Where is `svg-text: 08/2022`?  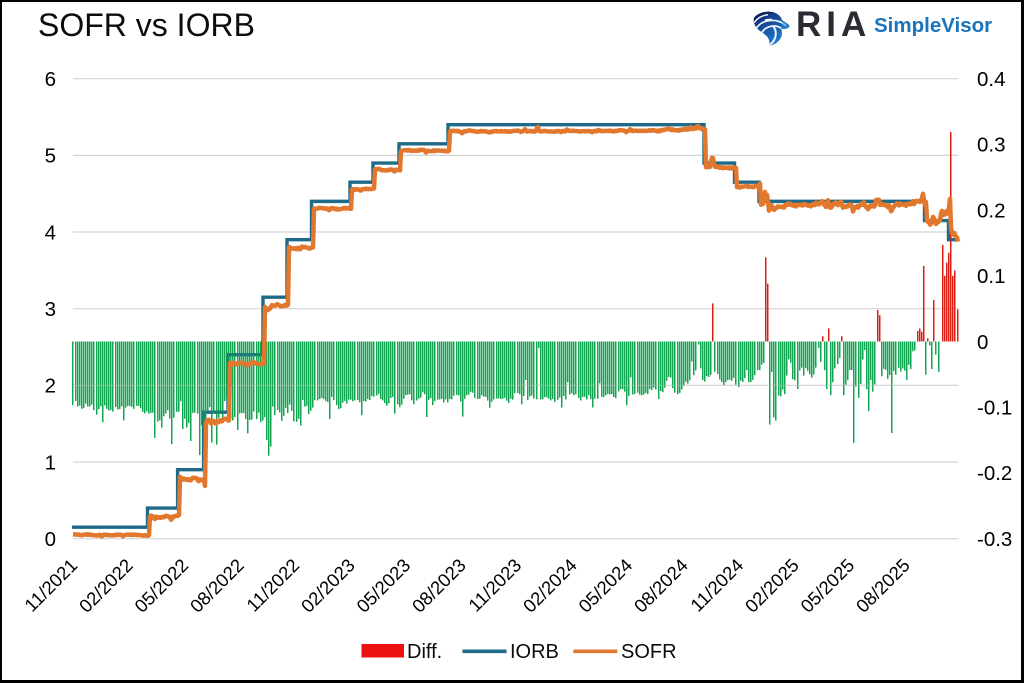 svg-text: 08/2022 is located at coordinates (217, 585).